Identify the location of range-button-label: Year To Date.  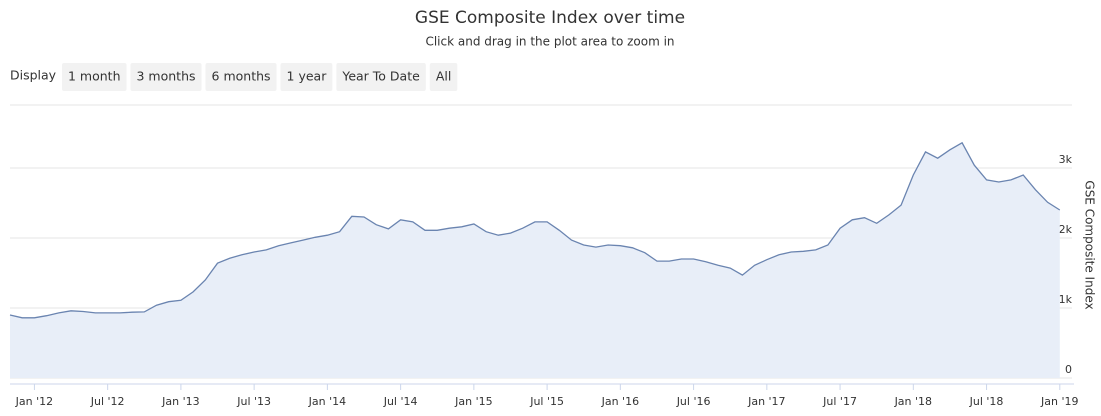
(380, 76).